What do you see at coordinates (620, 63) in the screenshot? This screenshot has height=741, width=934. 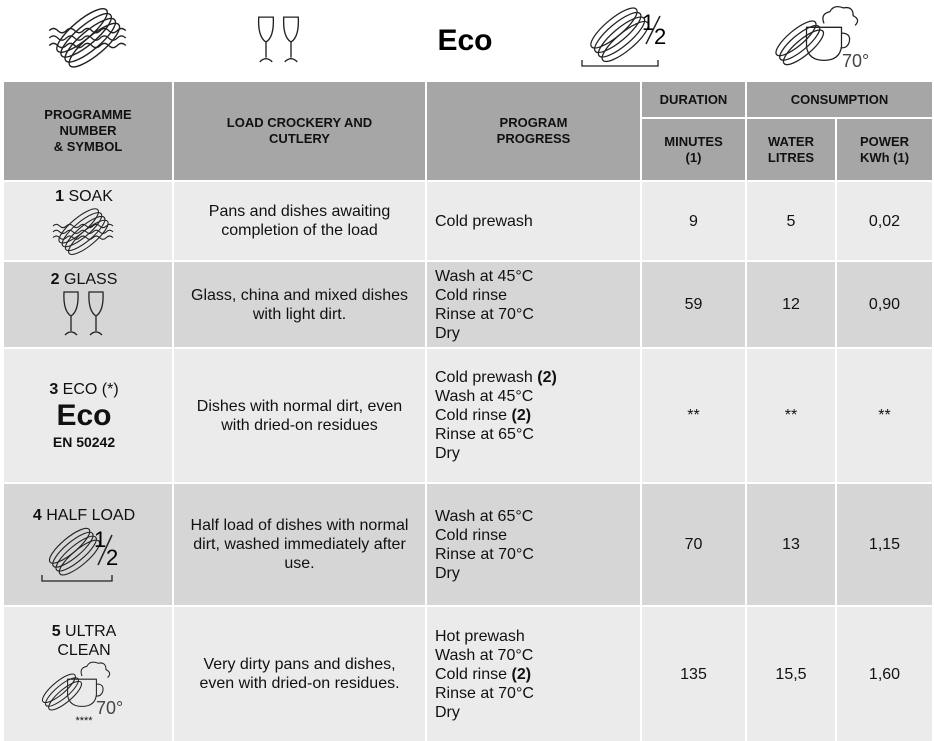 I see `tray-bracket` at bounding box center [620, 63].